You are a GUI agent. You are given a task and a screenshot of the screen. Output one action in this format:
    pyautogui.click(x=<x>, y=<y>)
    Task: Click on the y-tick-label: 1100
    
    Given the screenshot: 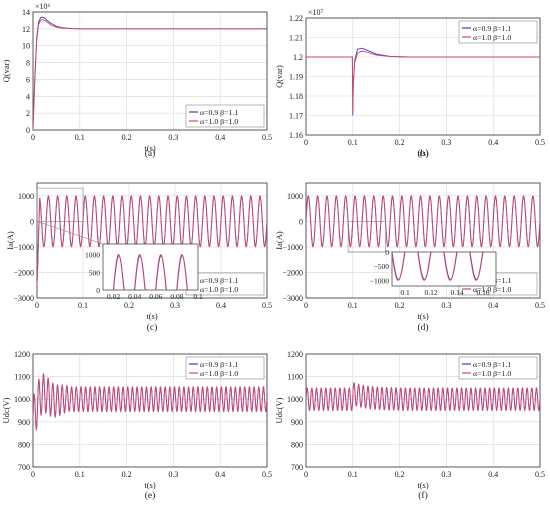 What is the action you would take?
    pyautogui.click(x=22, y=377)
    